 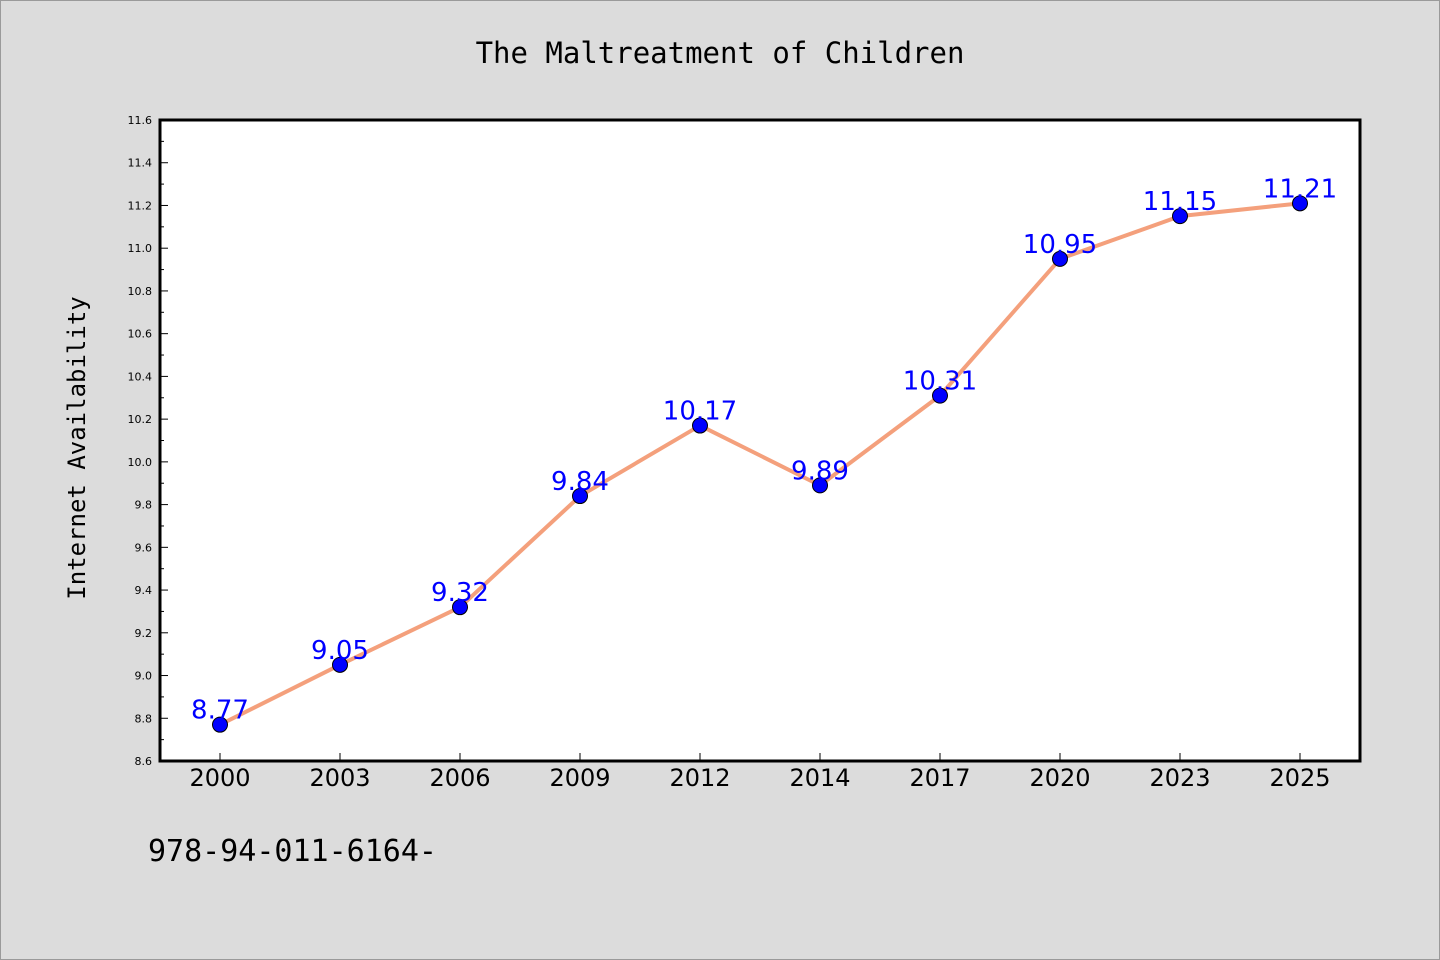 What do you see at coordinates (219, 778) in the screenshot?
I see `x-tick-label: 2000` at bounding box center [219, 778].